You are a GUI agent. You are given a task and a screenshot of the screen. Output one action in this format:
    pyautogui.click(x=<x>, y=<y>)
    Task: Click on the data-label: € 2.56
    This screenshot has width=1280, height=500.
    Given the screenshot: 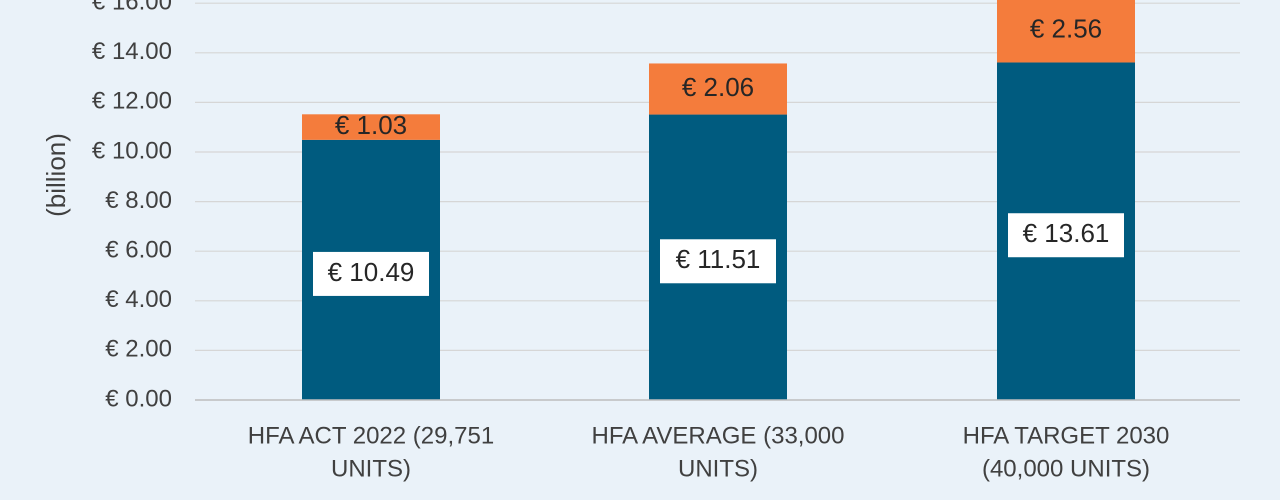 What is the action you would take?
    pyautogui.click(x=1066, y=29)
    